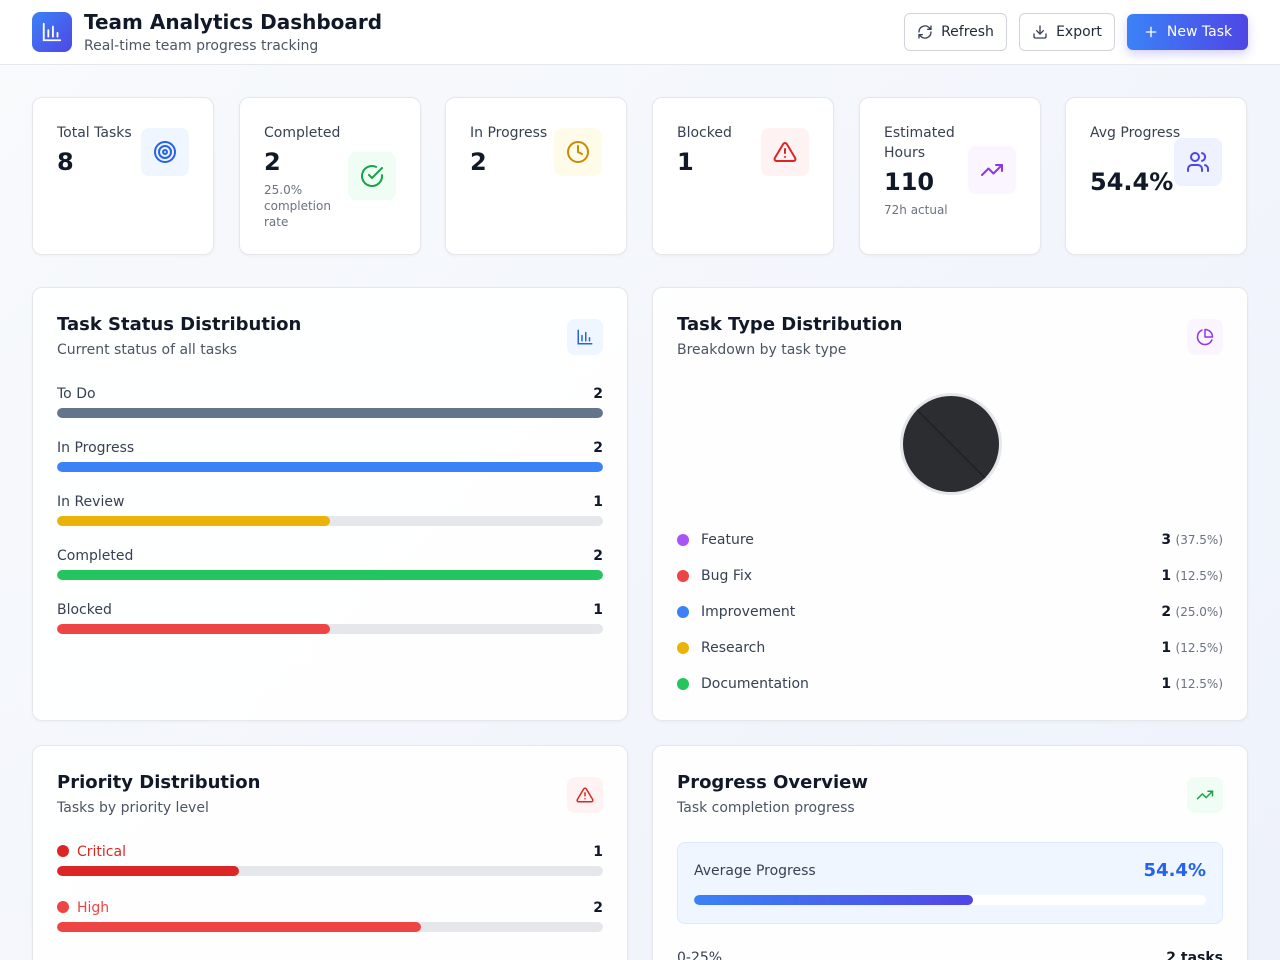  Describe the element at coordinates (685, 162) in the screenshot. I see `stat-value: 1` at that location.